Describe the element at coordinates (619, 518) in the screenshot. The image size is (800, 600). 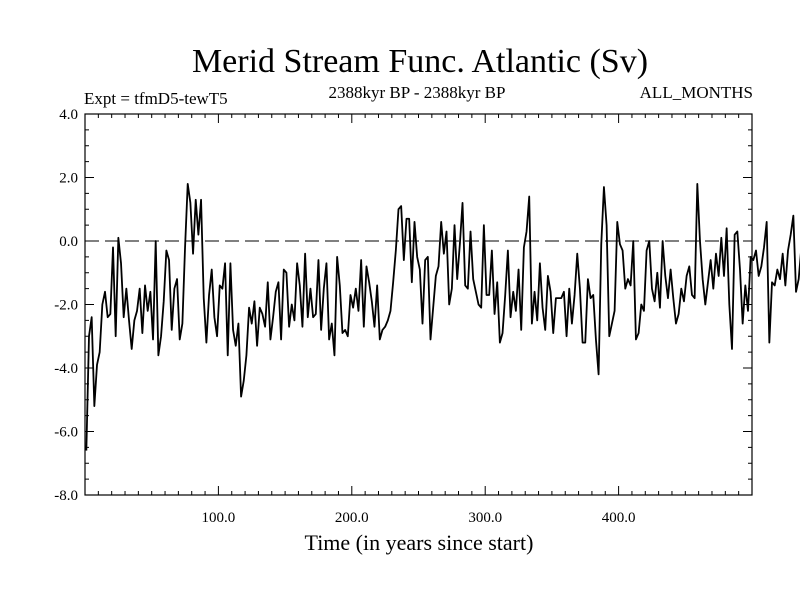
I see `x-tick-label: 400.0` at that location.